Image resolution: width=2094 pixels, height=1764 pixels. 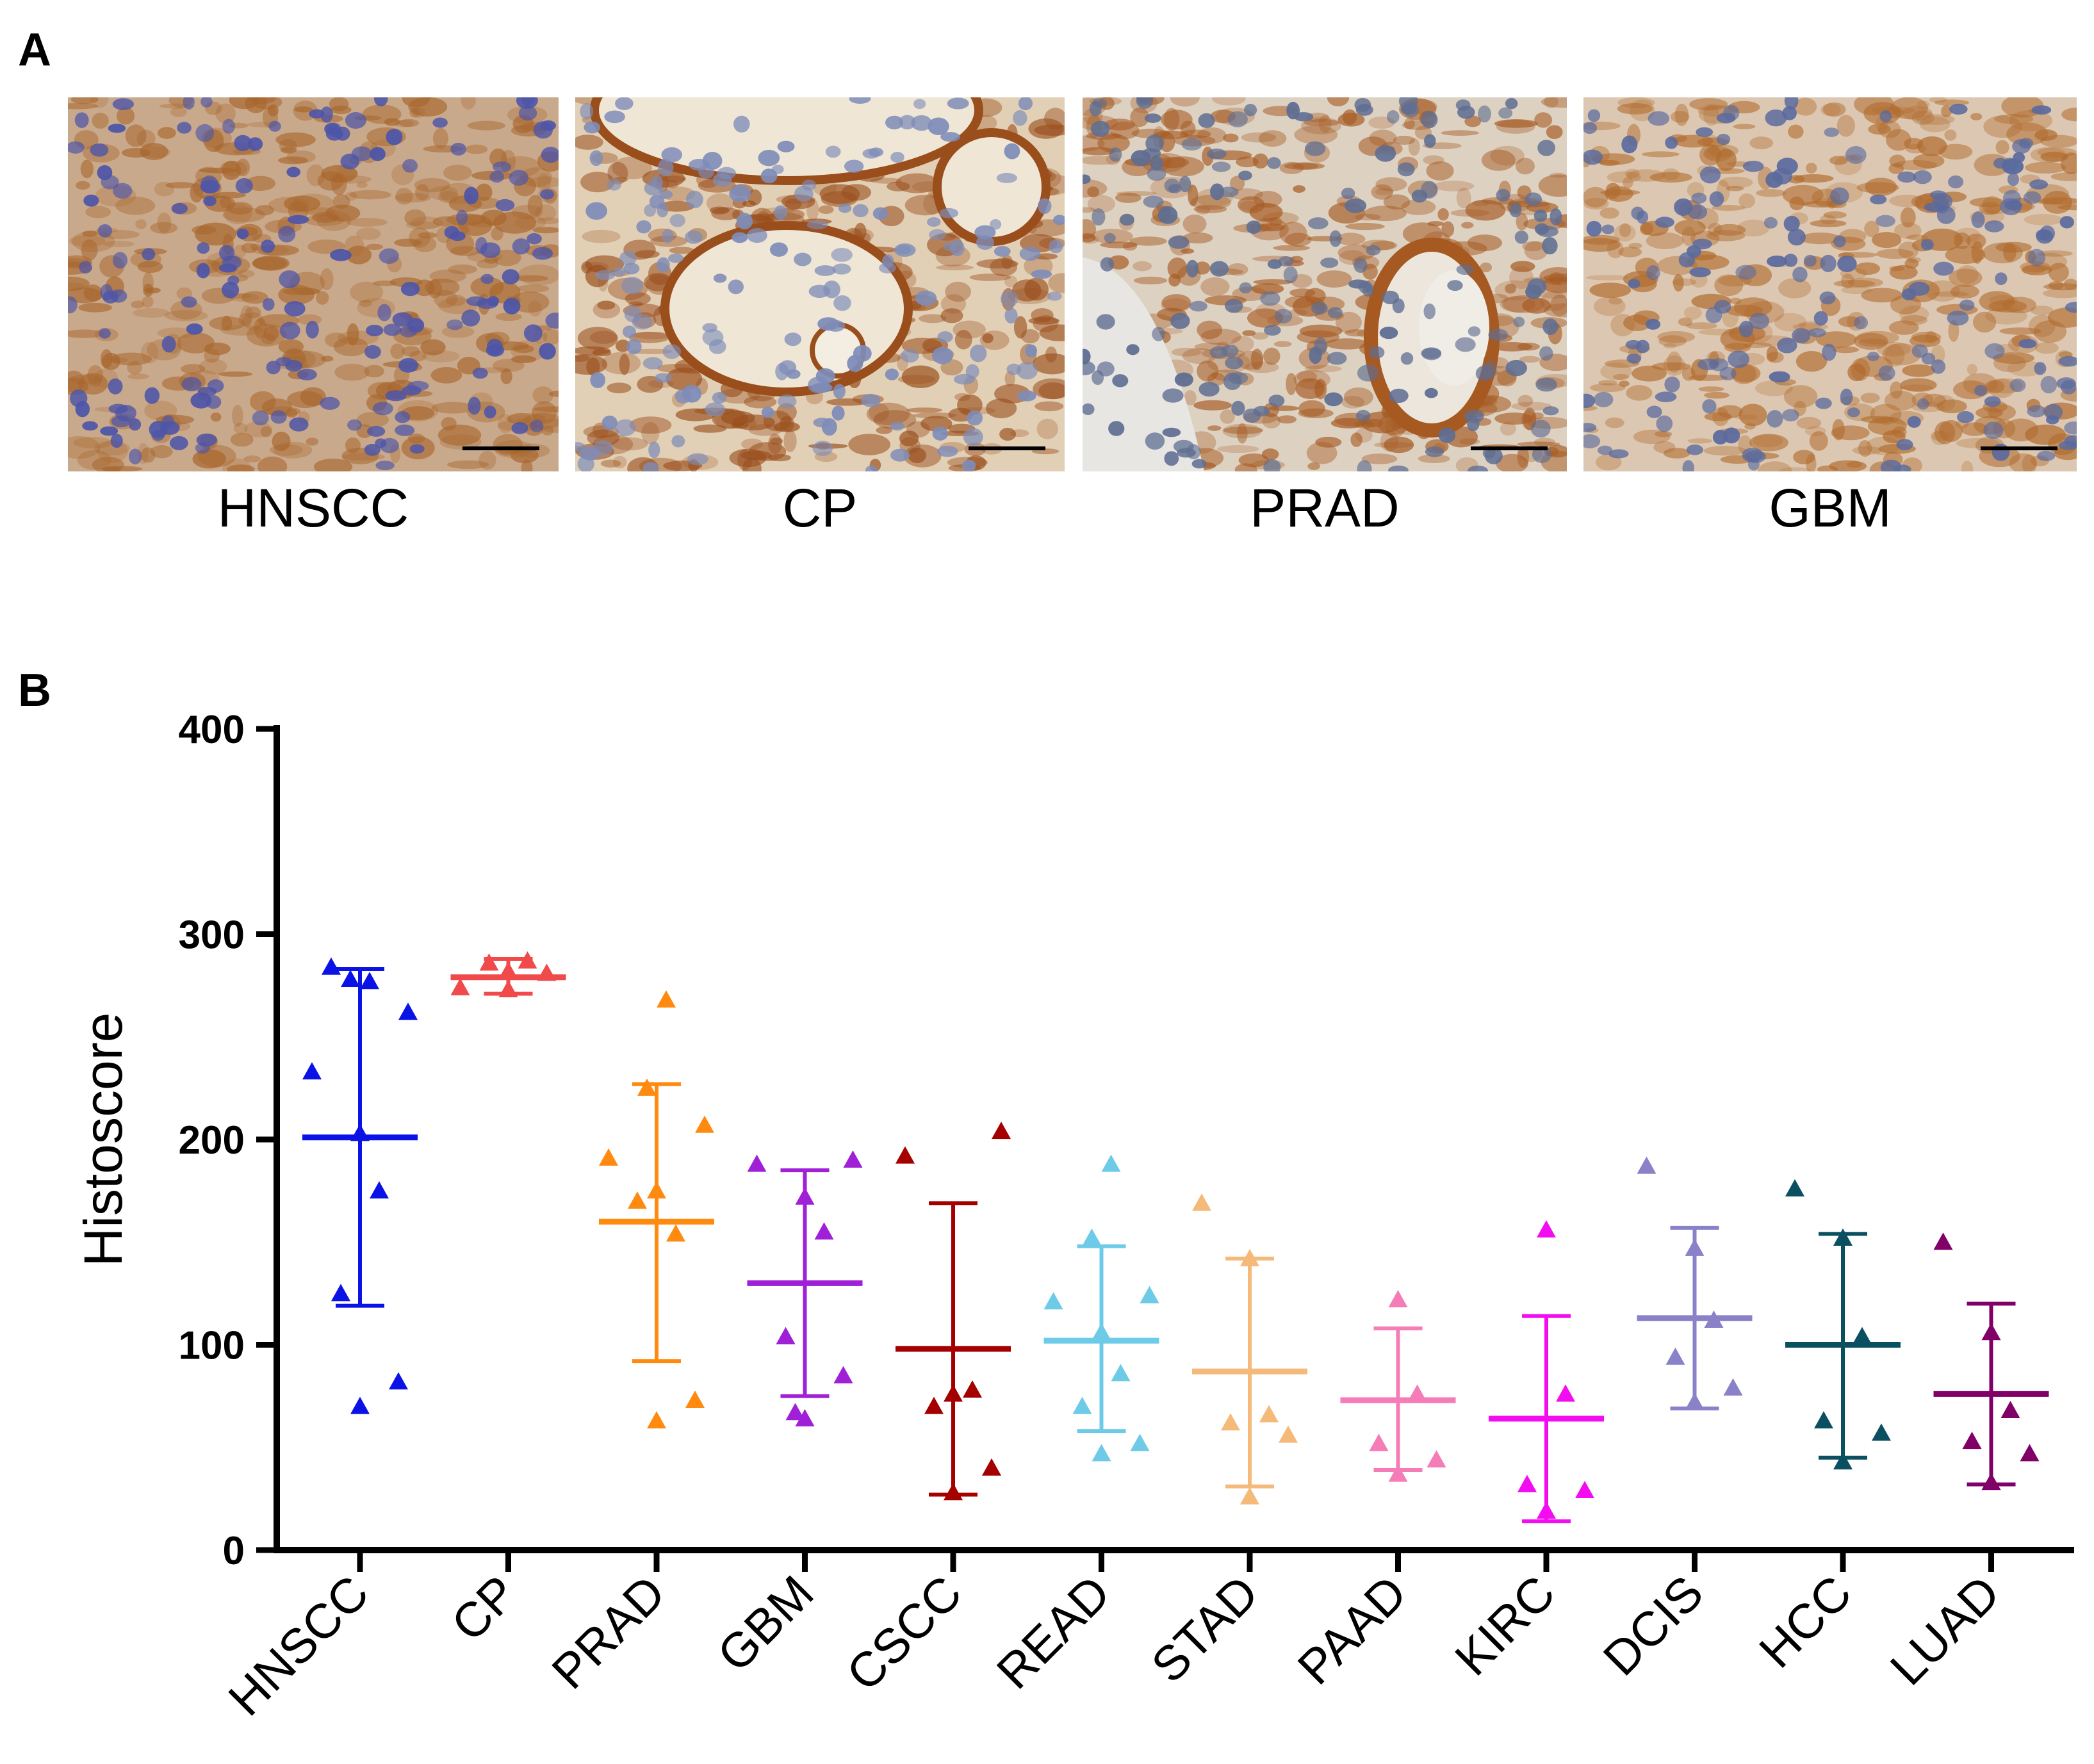 I want to click on series-kirc, so click(x=1546, y=1372).